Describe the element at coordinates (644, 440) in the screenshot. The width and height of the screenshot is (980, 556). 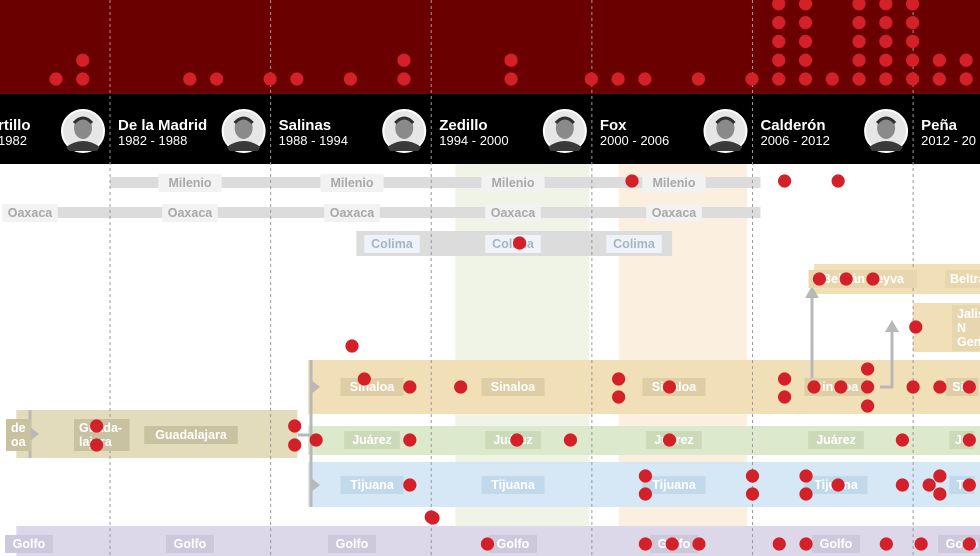
I see `bar-juarez` at that location.